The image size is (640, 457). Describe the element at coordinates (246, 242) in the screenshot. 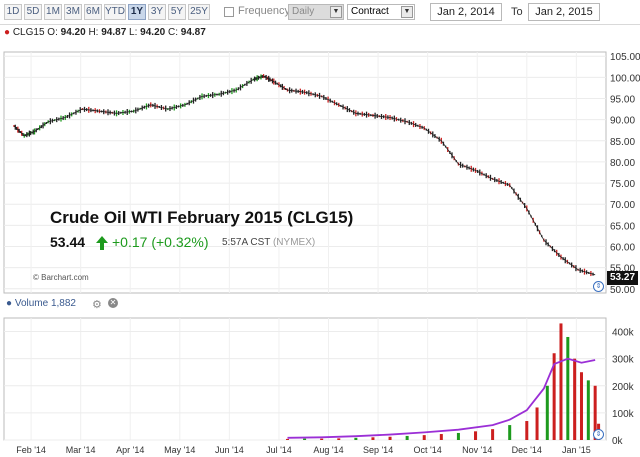

I see `quote-time-text: 5:57A CST` at that location.